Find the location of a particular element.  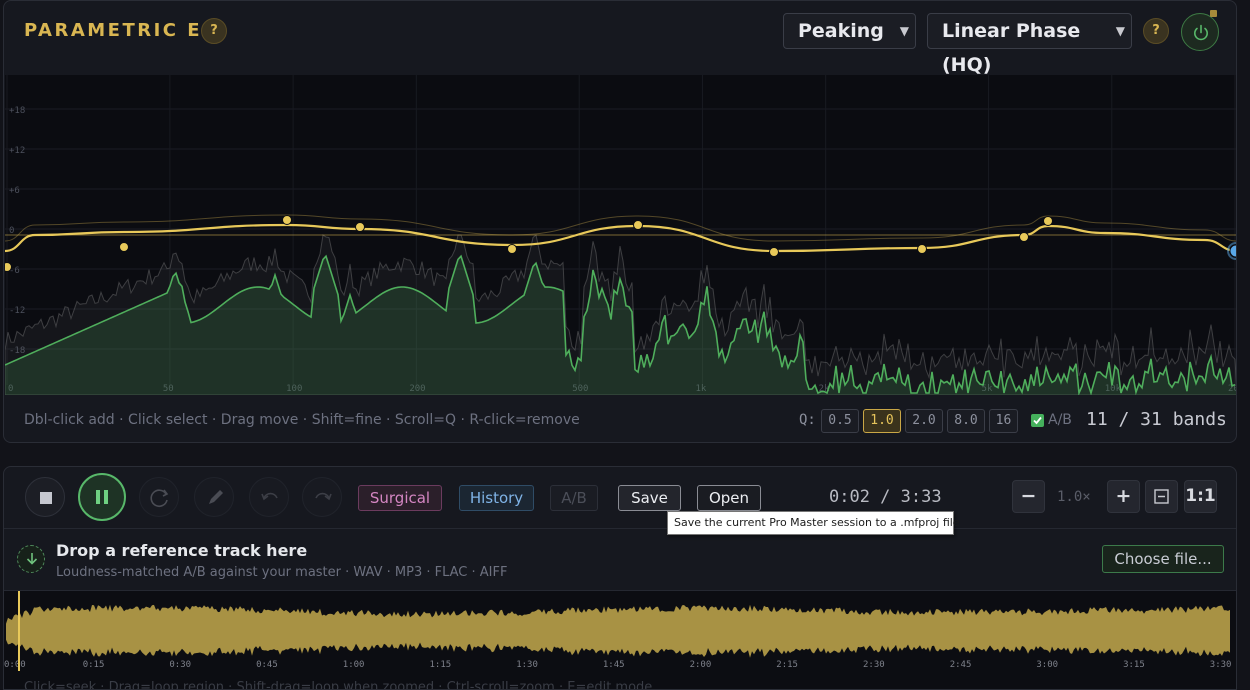

eq-title: PARAMETRIC EQ is located at coordinates (122, 30).